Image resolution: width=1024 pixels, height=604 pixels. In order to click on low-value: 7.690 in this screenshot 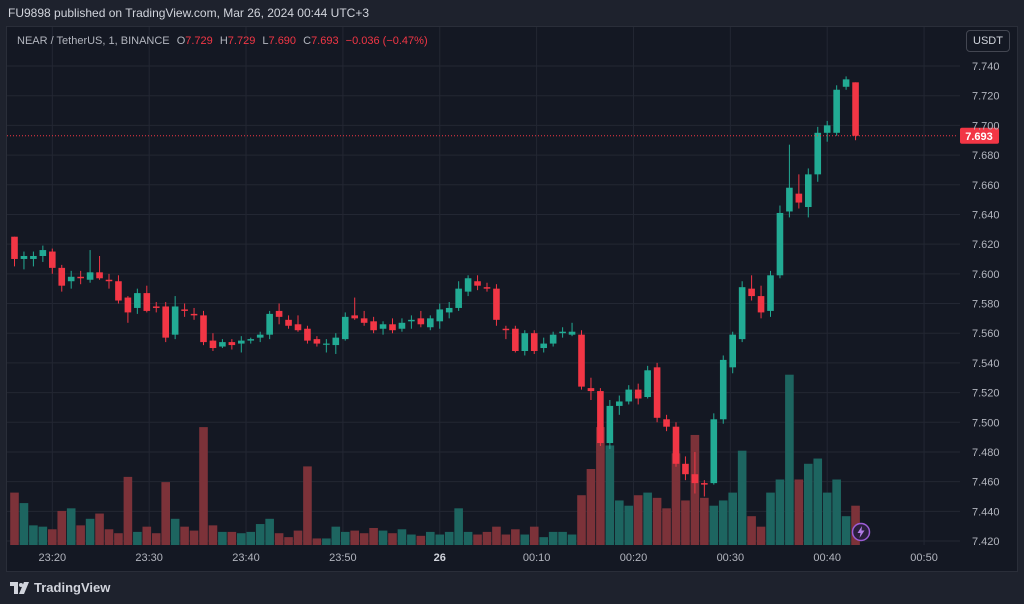, I will do `click(282, 41)`.